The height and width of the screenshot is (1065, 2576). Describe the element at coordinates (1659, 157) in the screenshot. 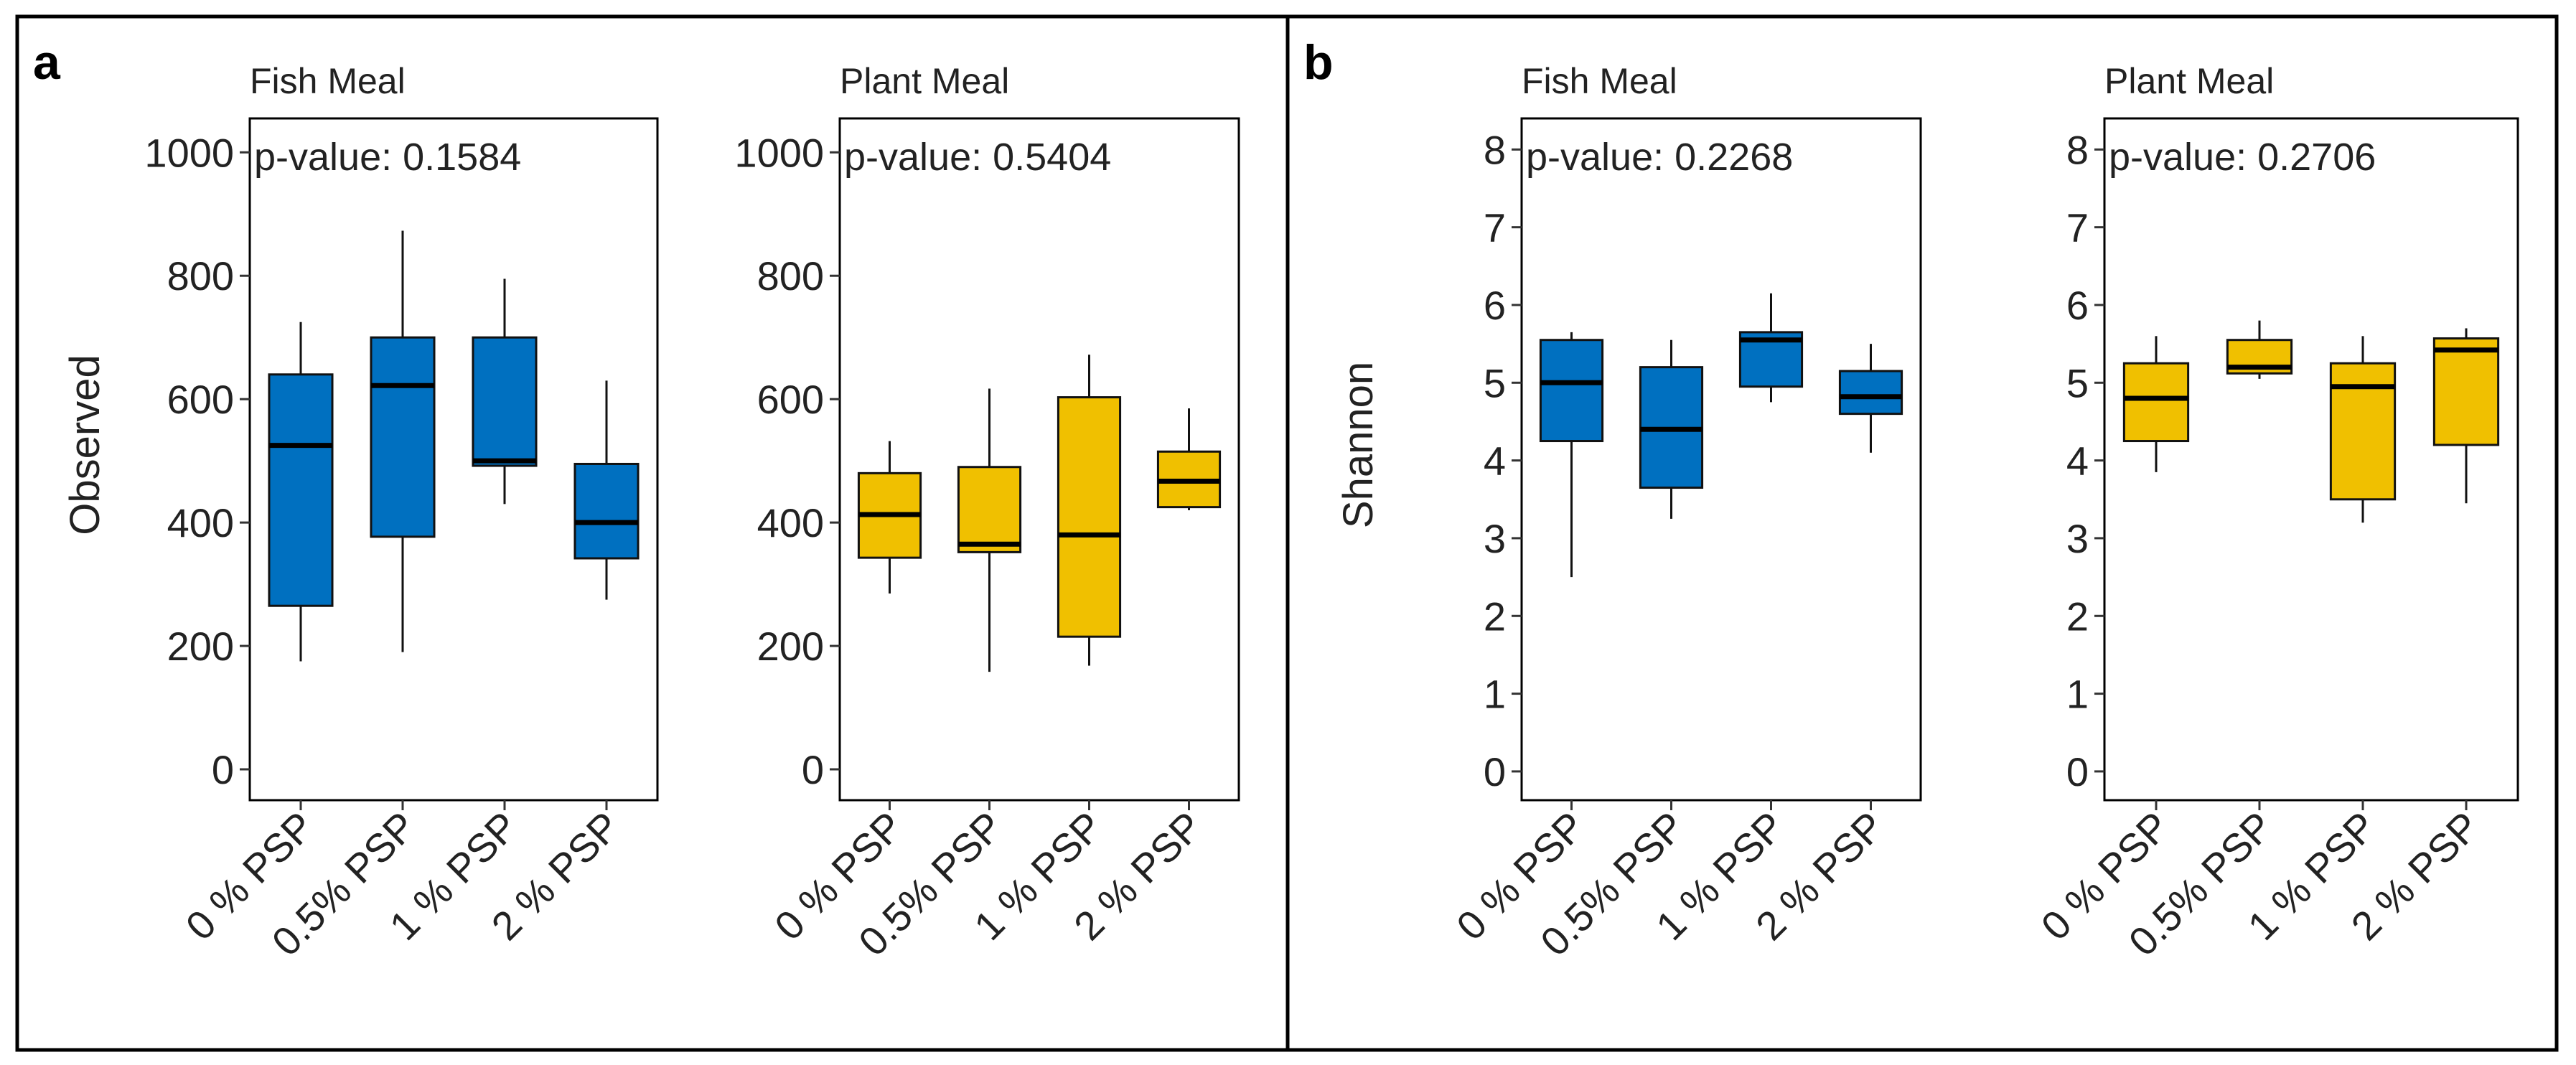

I see `p-value-annotation: p-value: 0.2268` at that location.